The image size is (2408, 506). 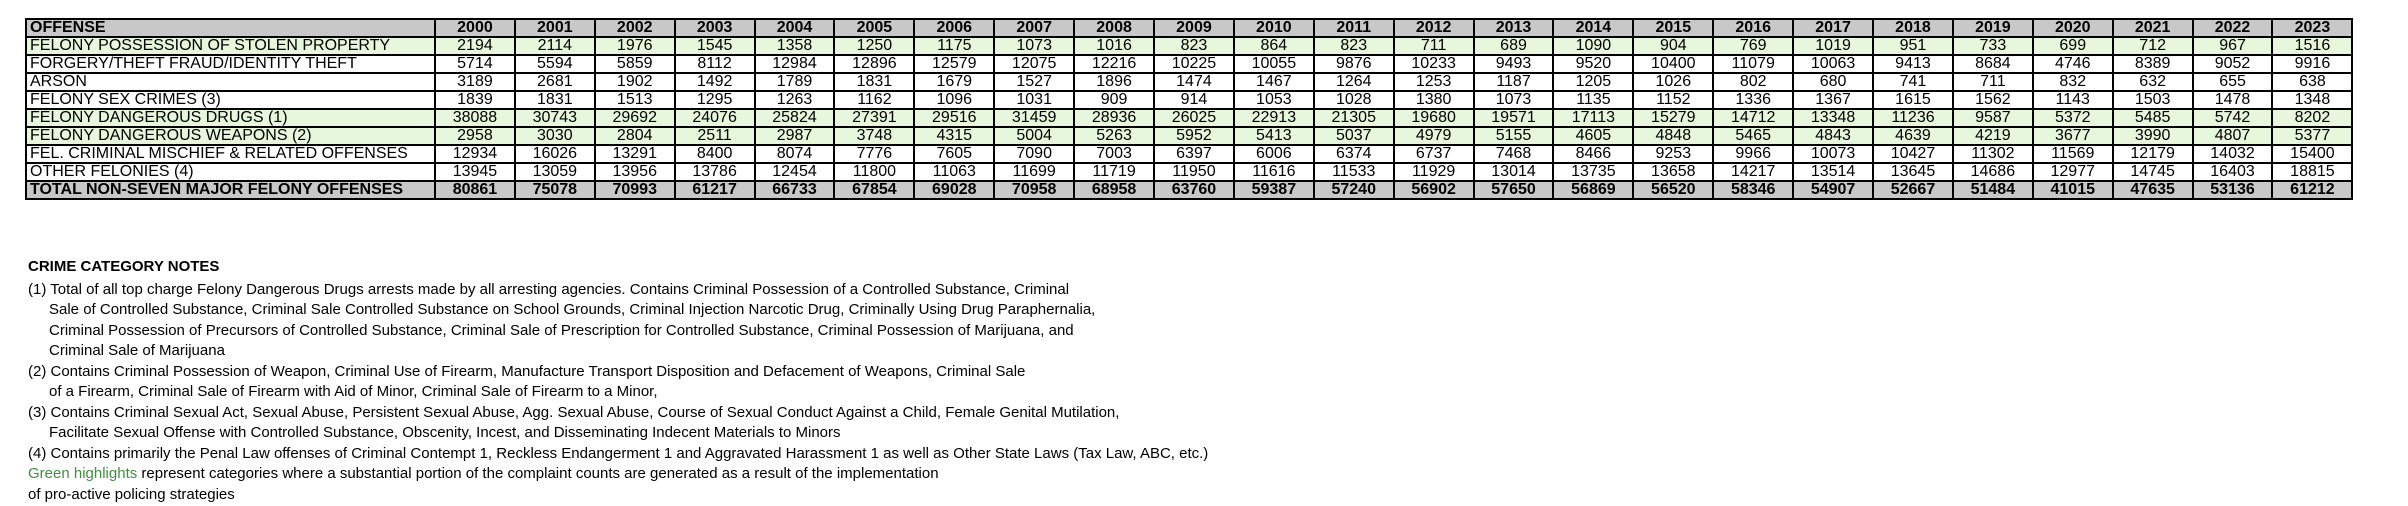 I want to click on table-cell: 53136, so click(x=2232, y=190).